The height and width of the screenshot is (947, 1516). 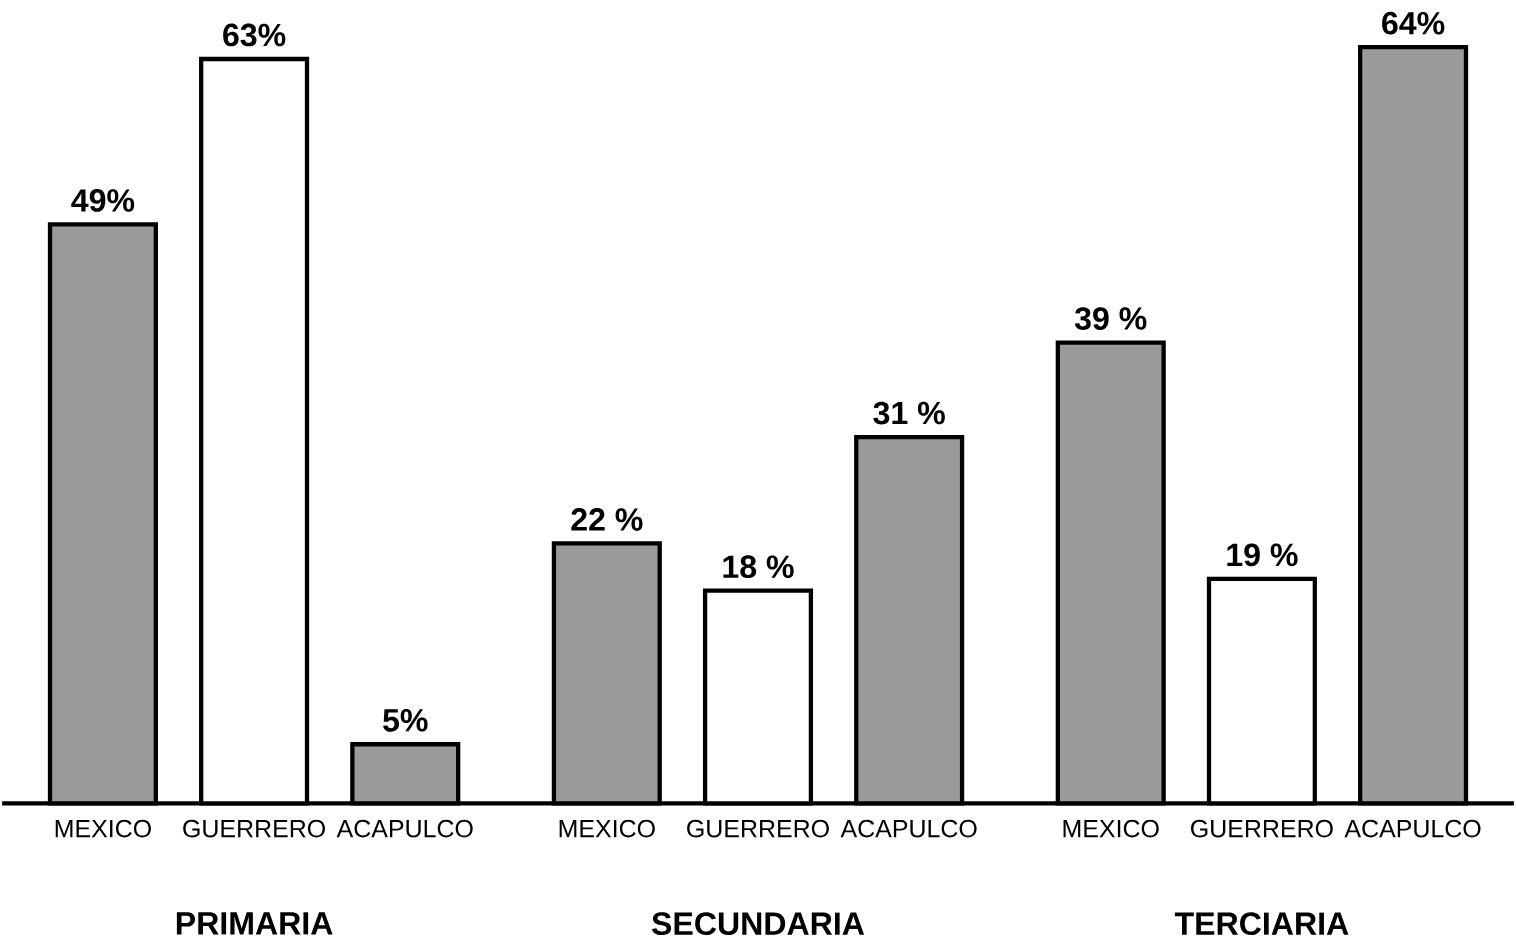 What do you see at coordinates (1413, 23) in the screenshot?
I see `data-label: 64%` at bounding box center [1413, 23].